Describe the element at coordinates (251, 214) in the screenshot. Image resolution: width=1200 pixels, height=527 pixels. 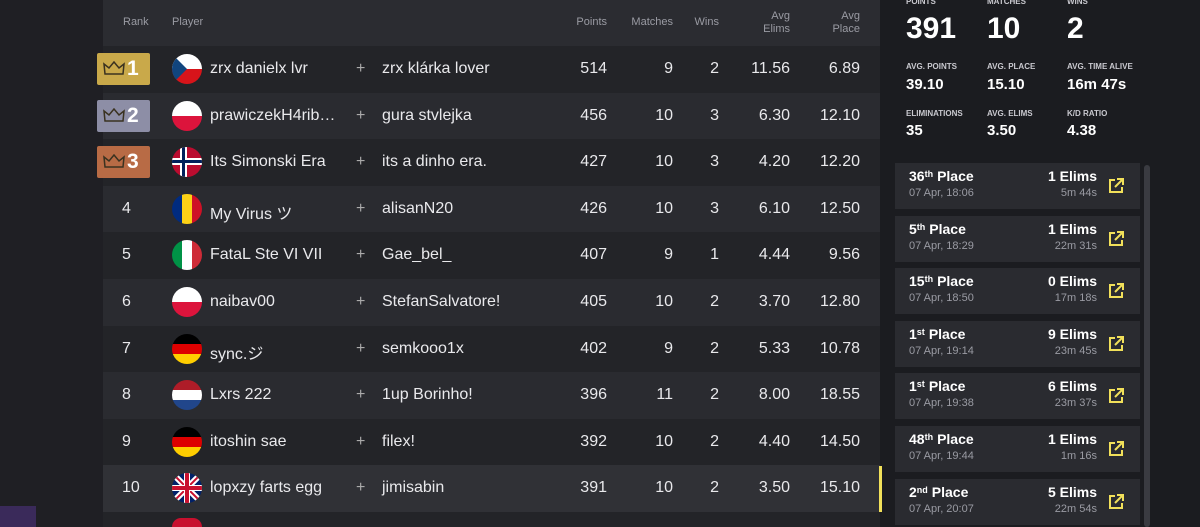
I see `player-name: My Virus ツ` at that location.